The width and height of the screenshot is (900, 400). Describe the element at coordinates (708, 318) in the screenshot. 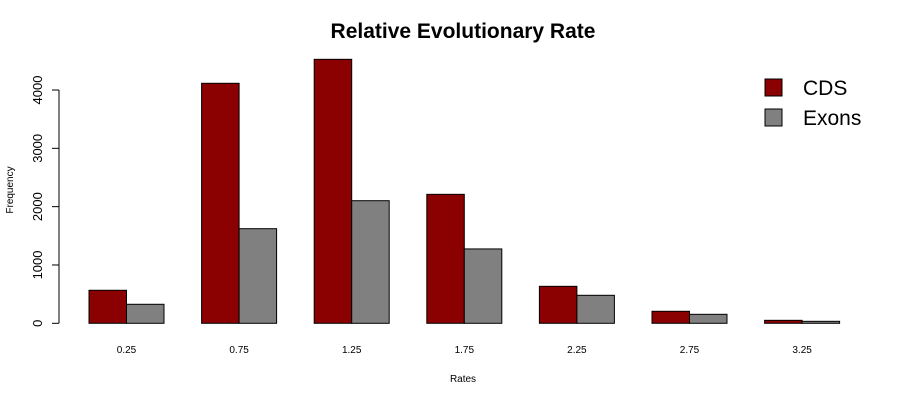

I see `bar-exons-2.75` at that location.